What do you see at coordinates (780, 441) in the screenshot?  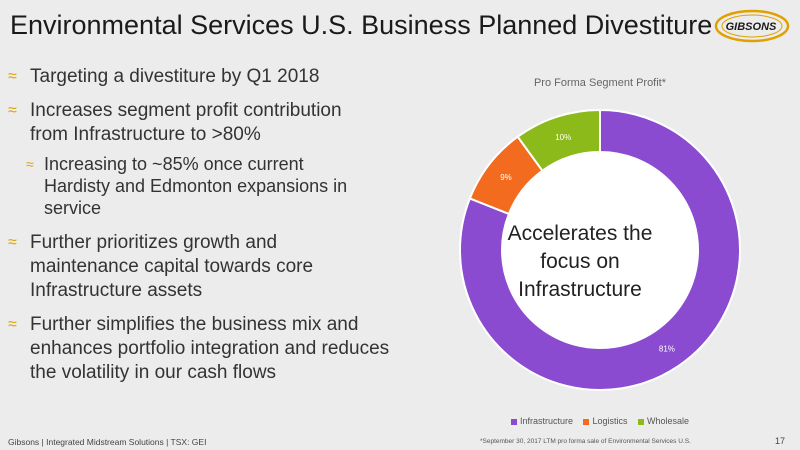 I see `page-number: 17` at bounding box center [780, 441].